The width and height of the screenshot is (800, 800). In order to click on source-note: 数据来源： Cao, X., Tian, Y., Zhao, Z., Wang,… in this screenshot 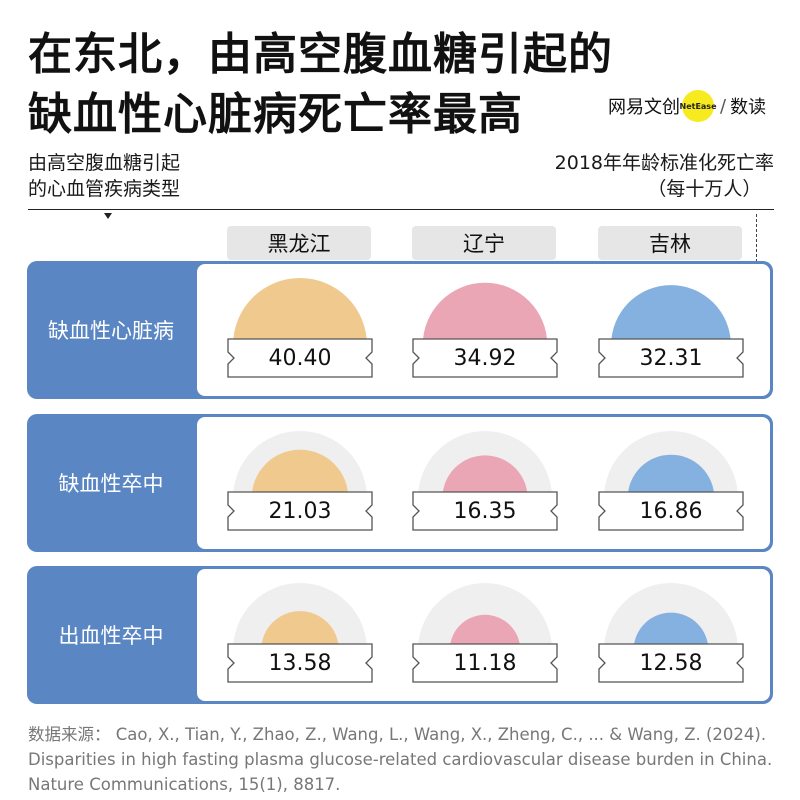, I will do `click(400, 759)`.